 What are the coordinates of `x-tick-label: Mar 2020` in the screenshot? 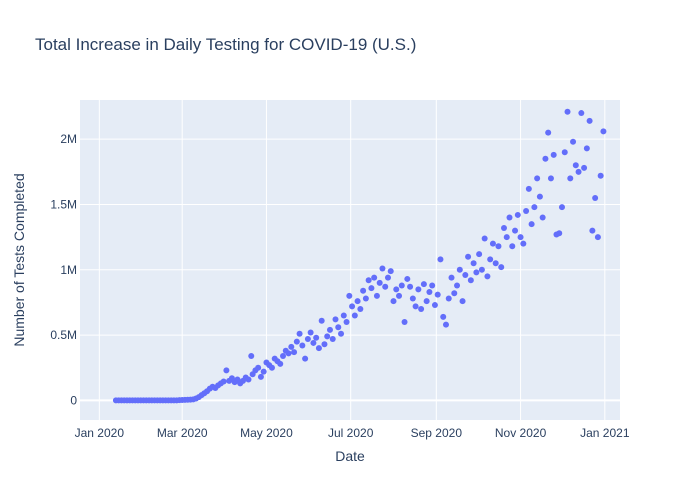 It's located at (182, 433).